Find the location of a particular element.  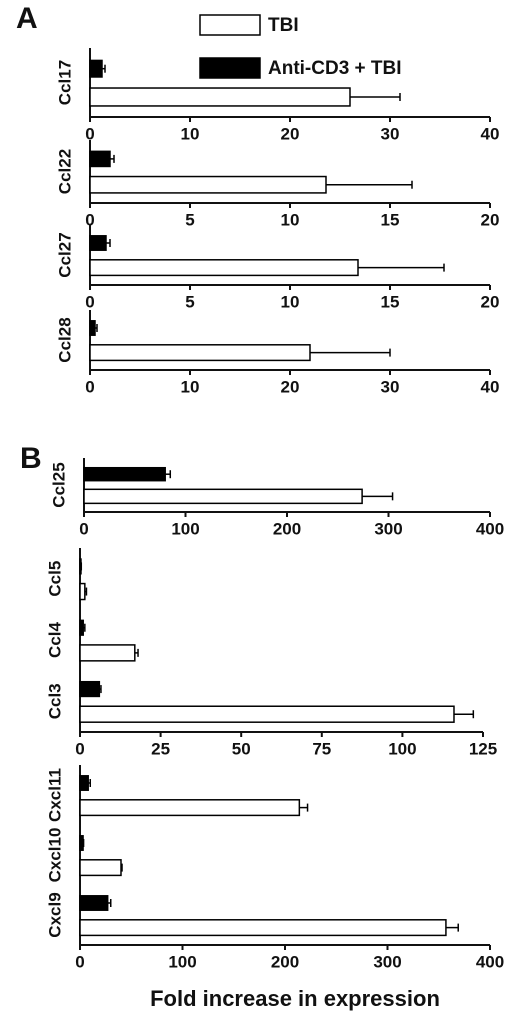

y-tick-label: Cxcl11 is located at coordinates (54, 795).